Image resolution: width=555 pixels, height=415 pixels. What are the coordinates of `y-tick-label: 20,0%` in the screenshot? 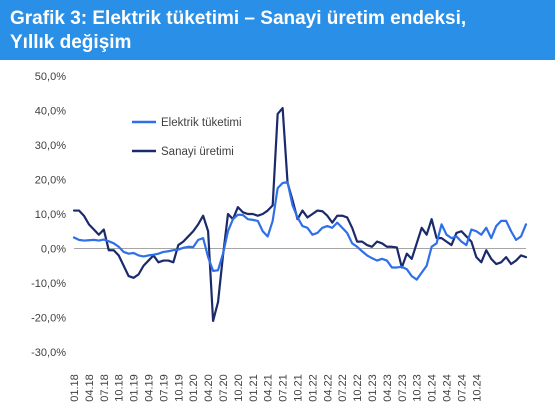 It's located at (50, 181).